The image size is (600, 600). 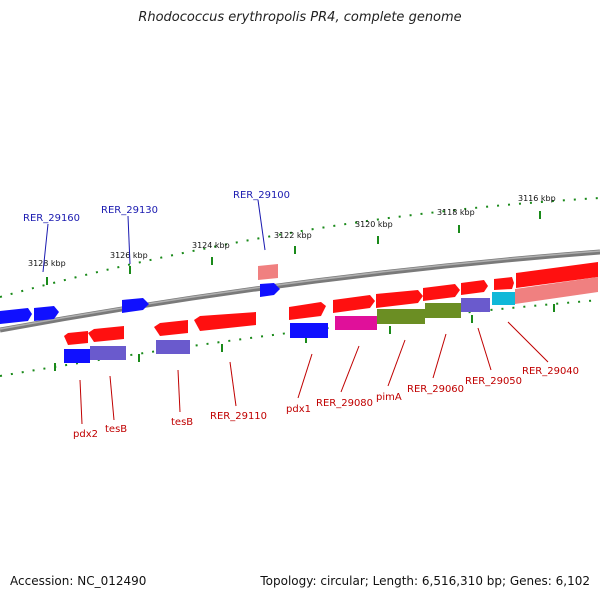 What do you see at coordinates (85, 434) in the screenshot?
I see `gene-label-lower: pdx2` at bounding box center [85, 434].